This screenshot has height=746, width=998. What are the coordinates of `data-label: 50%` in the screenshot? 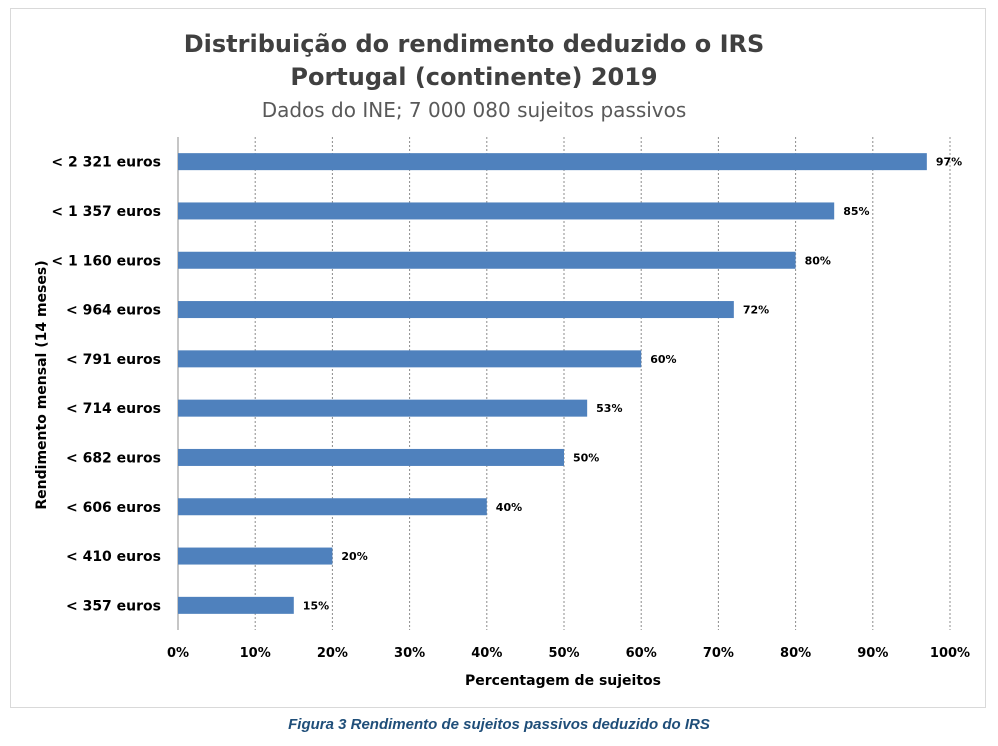 It's located at (586, 457).